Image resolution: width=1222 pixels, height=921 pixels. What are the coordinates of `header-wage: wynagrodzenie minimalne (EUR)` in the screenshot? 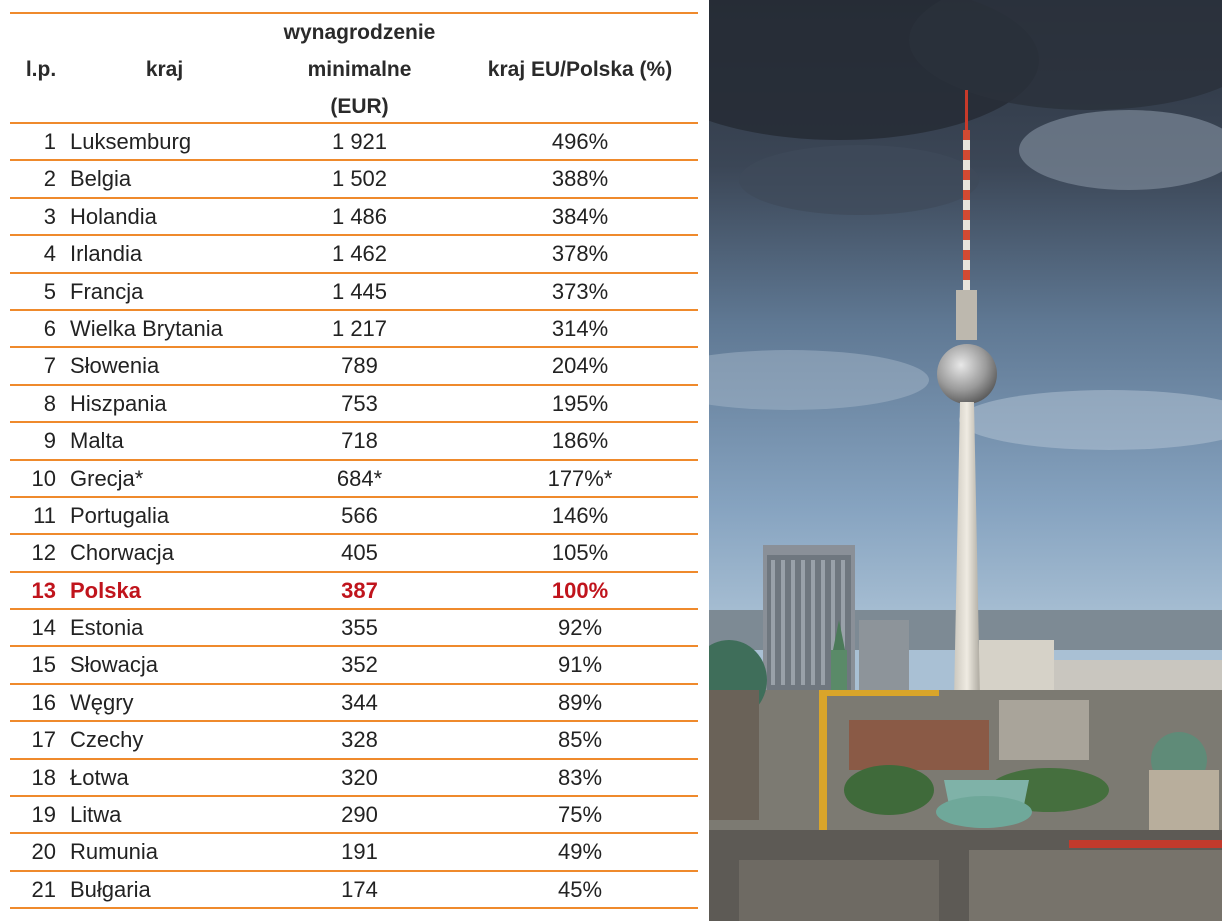 It's located at (359, 69).